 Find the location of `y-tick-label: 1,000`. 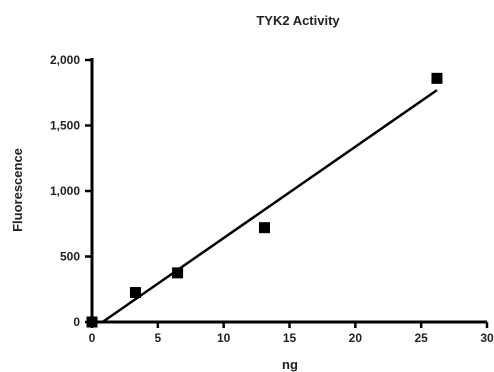

y-tick-label: 1,000 is located at coordinates (65, 191).